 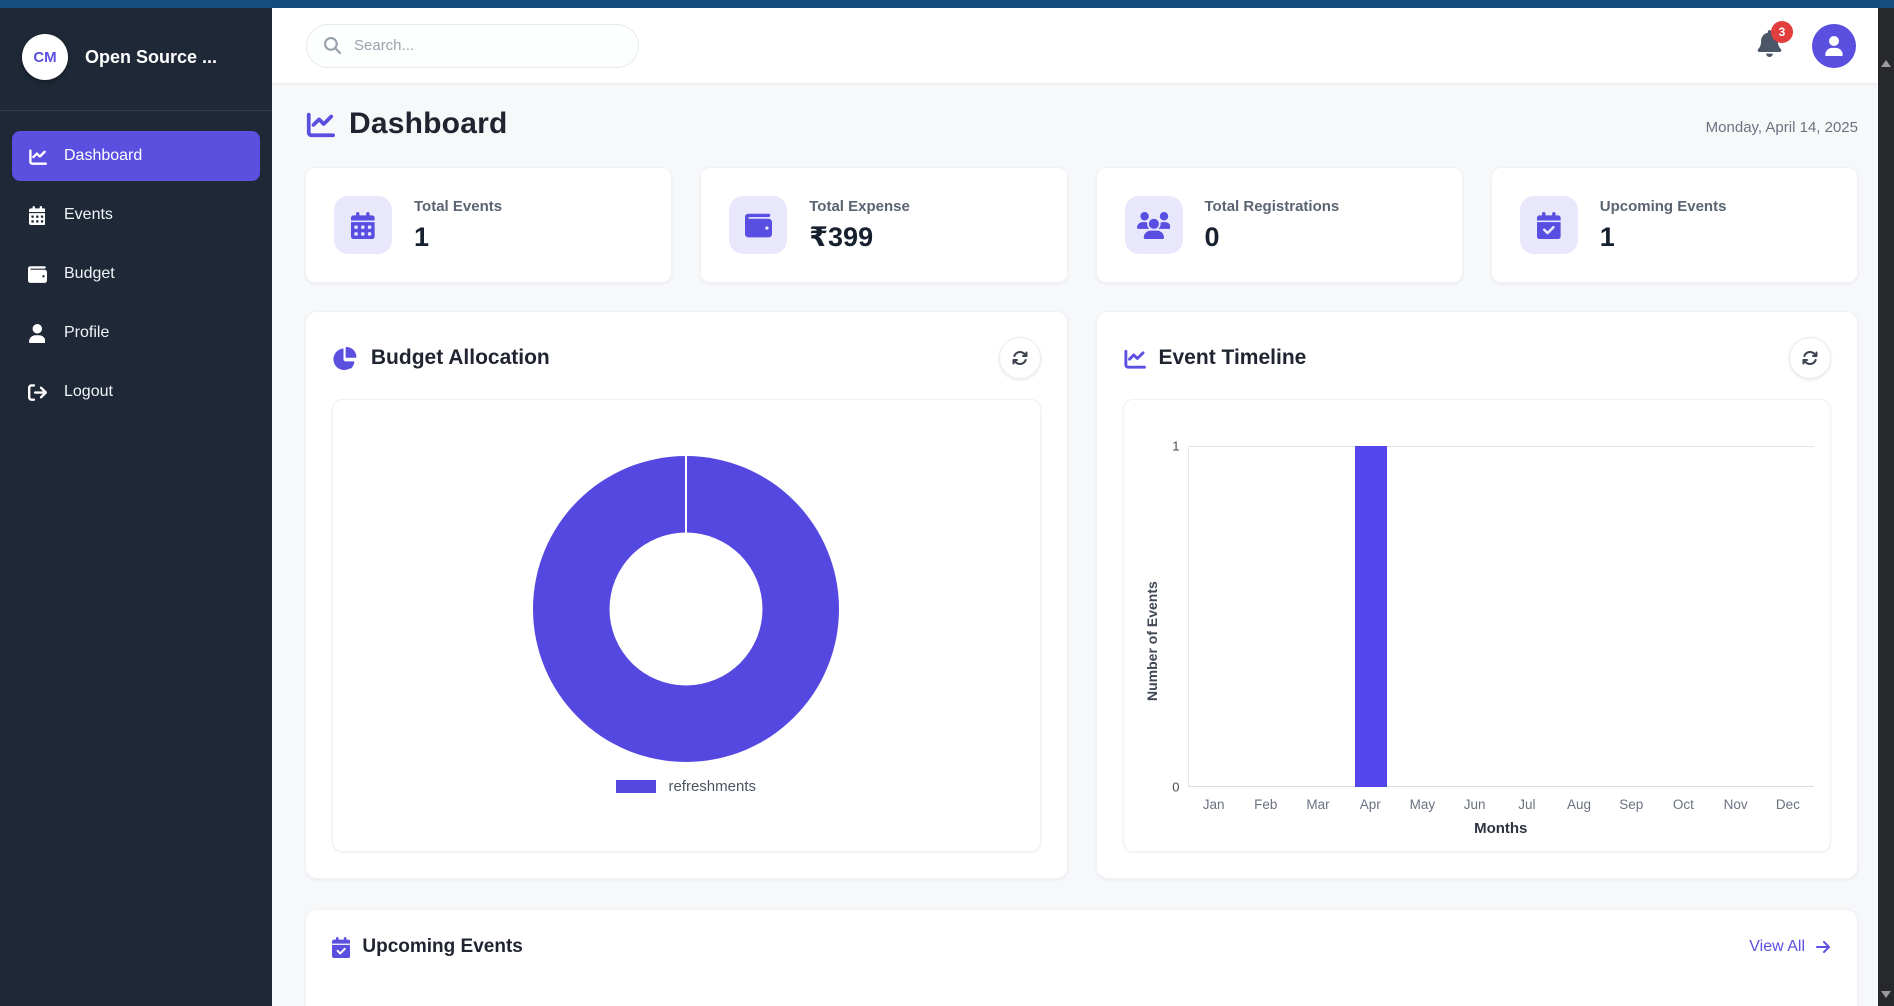 I want to click on card-title-text: Budget Allocation, so click(x=460, y=357).